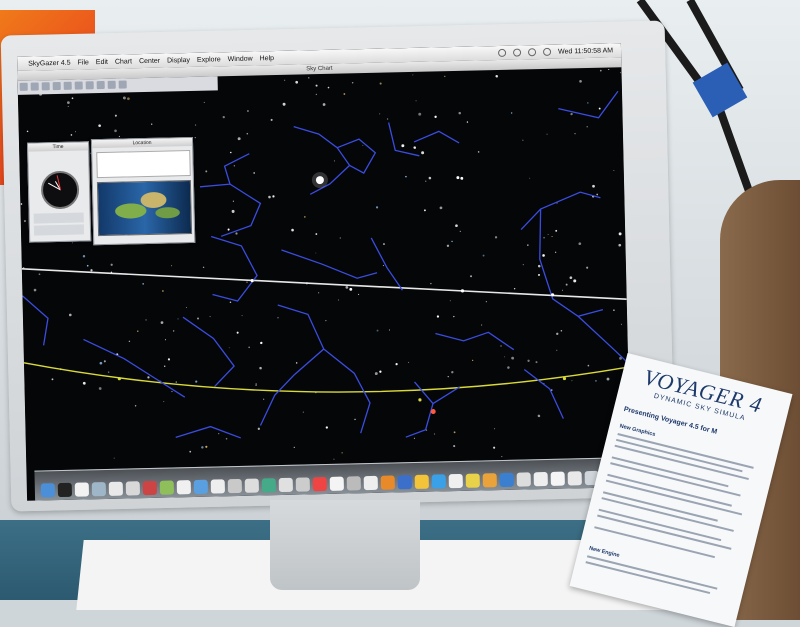 Image resolution: width=800 pixels, height=627 pixels. What do you see at coordinates (547, 52) in the screenshot?
I see `volume-icon` at bounding box center [547, 52].